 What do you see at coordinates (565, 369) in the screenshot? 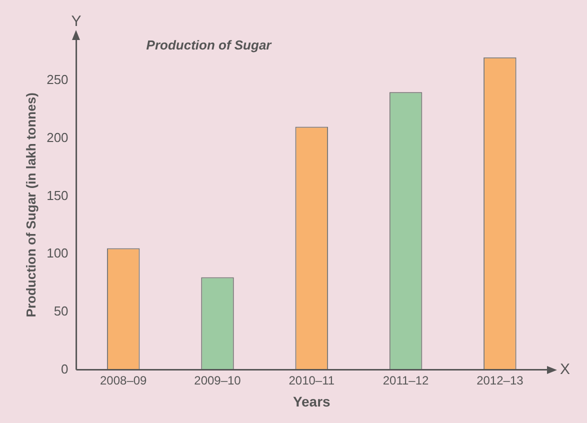
I see `text: X` at bounding box center [565, 369].